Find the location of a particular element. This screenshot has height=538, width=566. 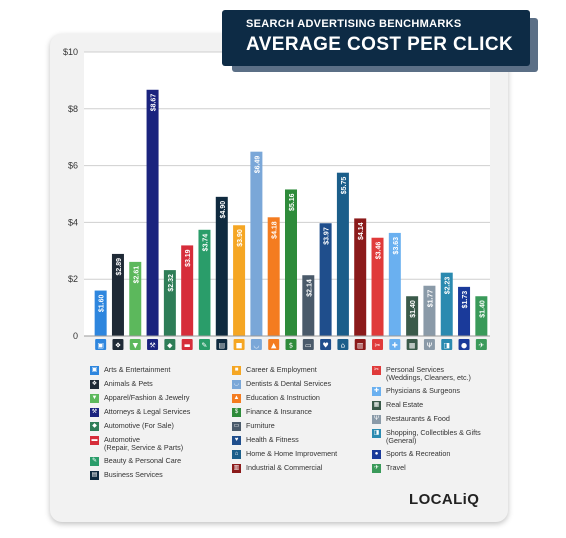

bar-value-label: $6.49 is located at coordinates (257, 165).